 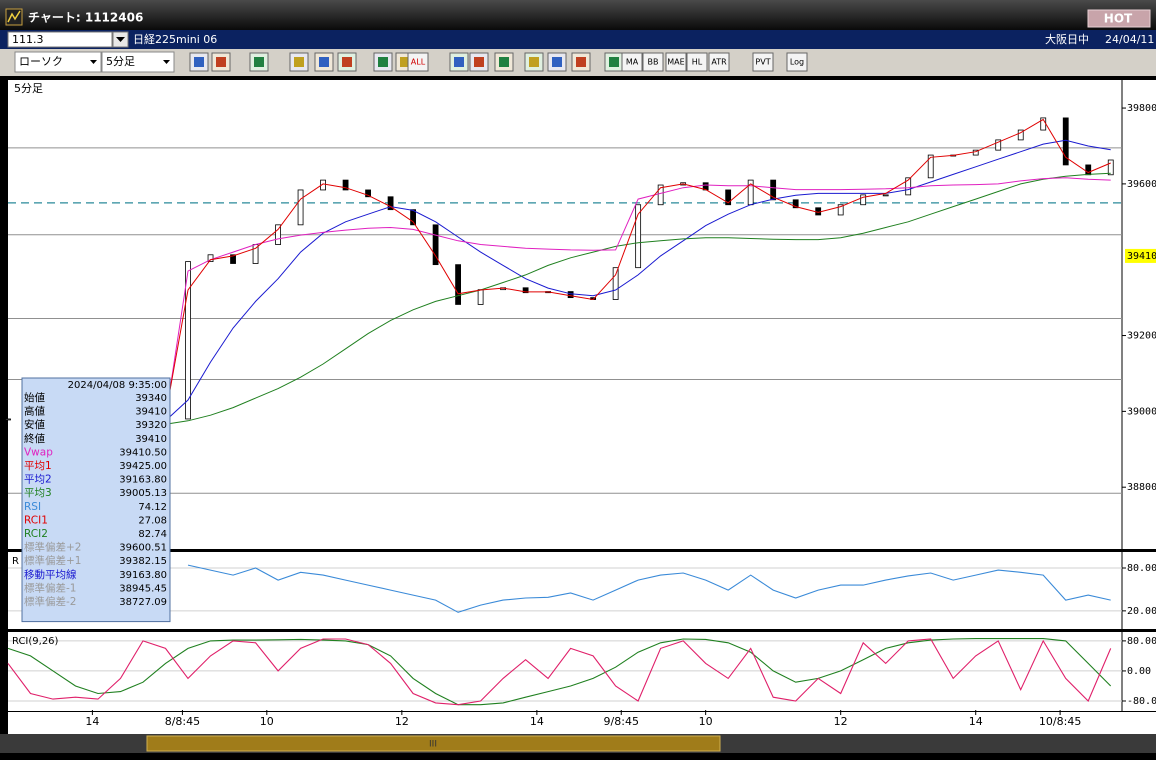 I want to click on rci-panel, so click(x=582, y=671).